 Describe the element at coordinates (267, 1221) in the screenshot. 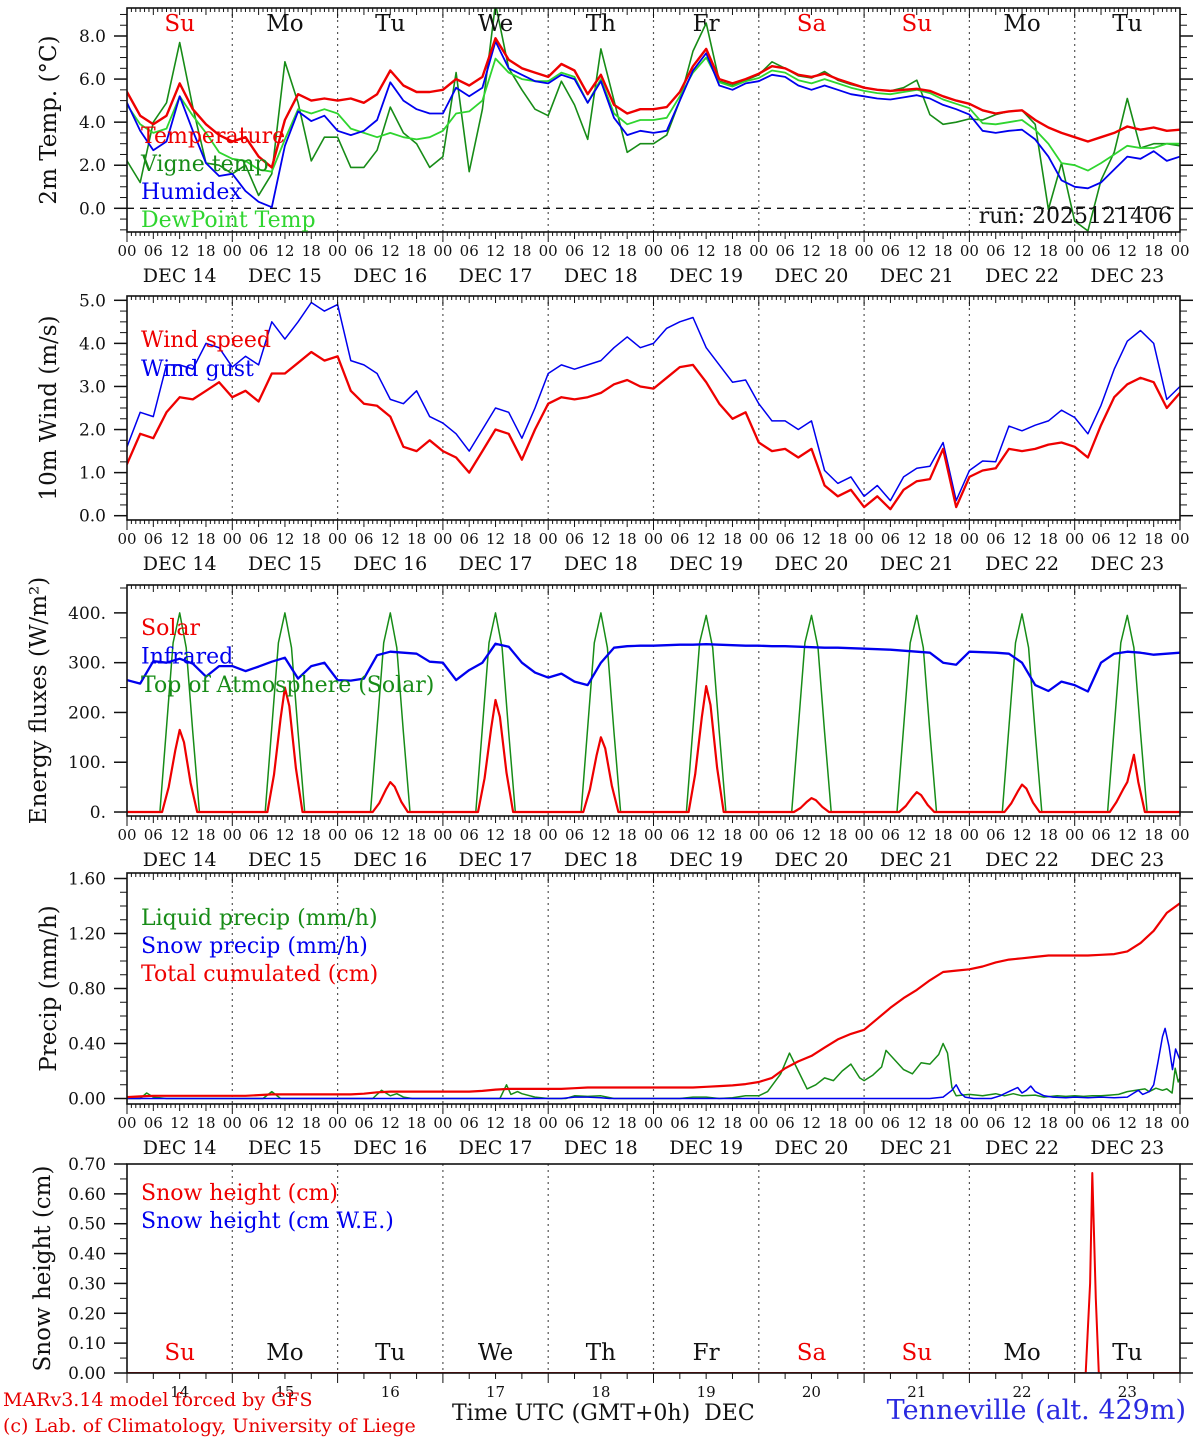

I see `legend-snow-height-cm-w-e: Snow height (cm W.E.)` at that location.